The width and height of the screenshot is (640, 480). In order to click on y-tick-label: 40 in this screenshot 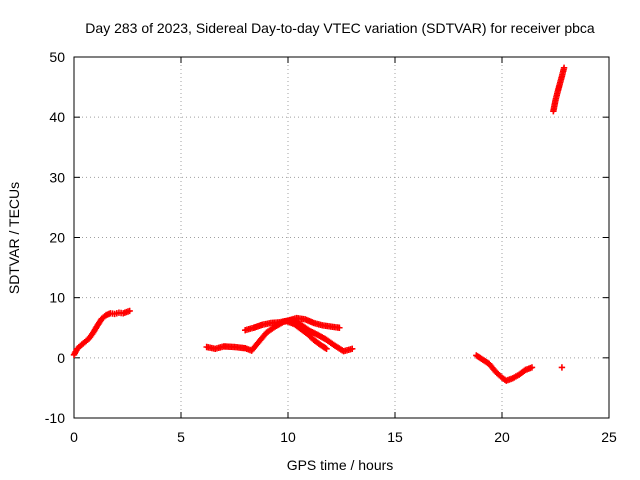, I will do `click(57, 117)`.